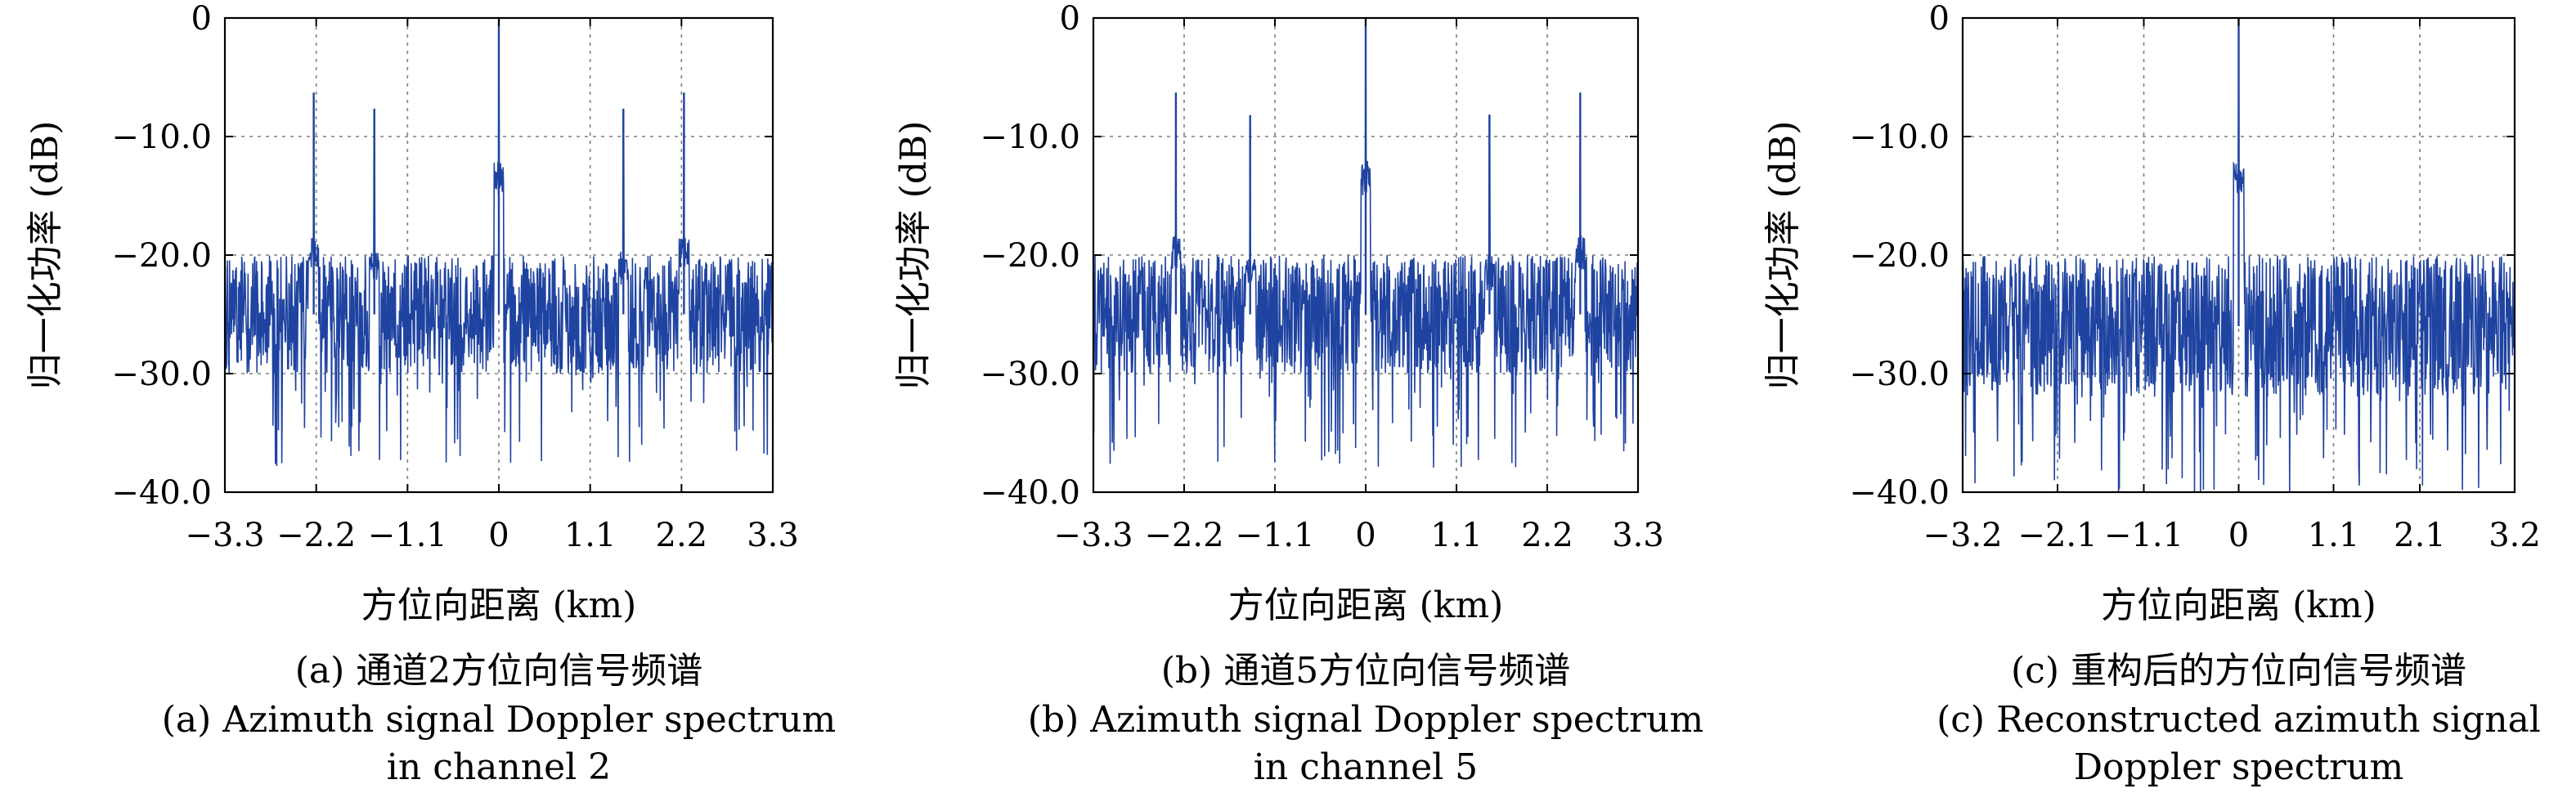  Describe the element at coordinates (2238, 671) in the screenshot. I see `caption-cn: (c) 重构后的方位向信号频谱` at that location.